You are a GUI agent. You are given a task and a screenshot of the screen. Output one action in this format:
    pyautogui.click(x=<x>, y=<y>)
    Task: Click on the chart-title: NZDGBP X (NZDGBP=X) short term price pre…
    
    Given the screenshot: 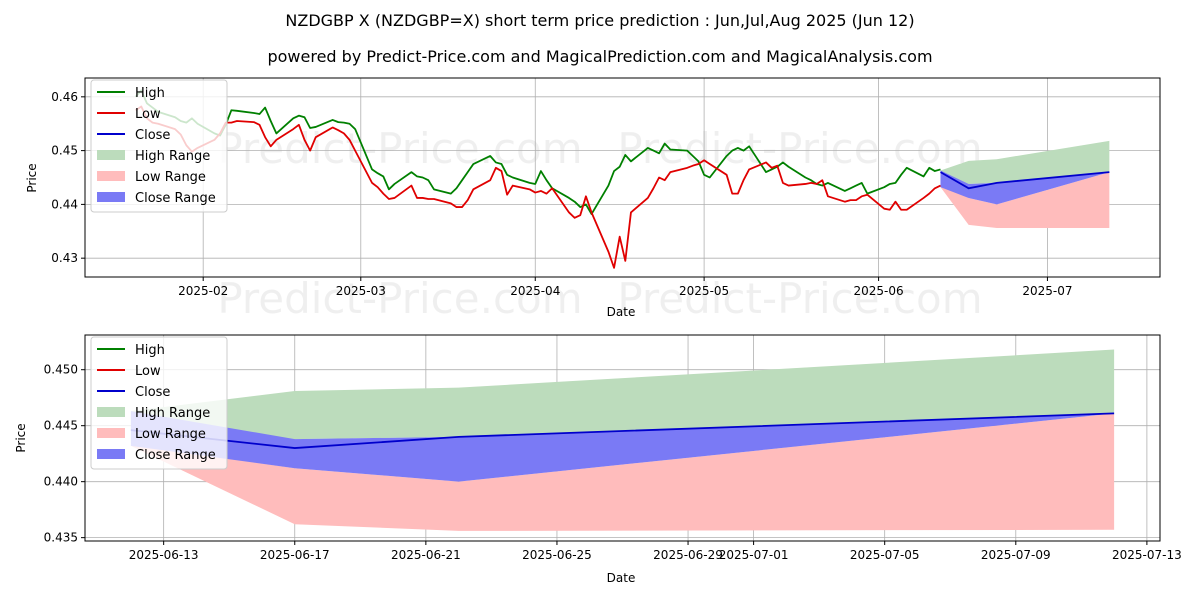 What is the action you would take?
    pyautogui.click(x=599, y=20)
    